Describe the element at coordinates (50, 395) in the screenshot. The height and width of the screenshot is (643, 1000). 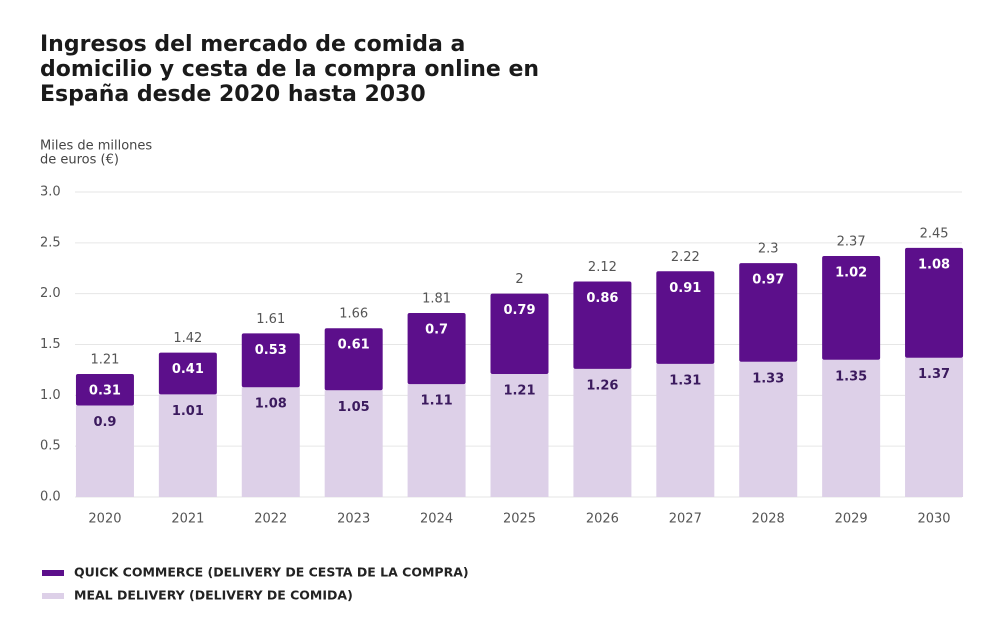
I see `y-tick-label: 1.0` at that location.